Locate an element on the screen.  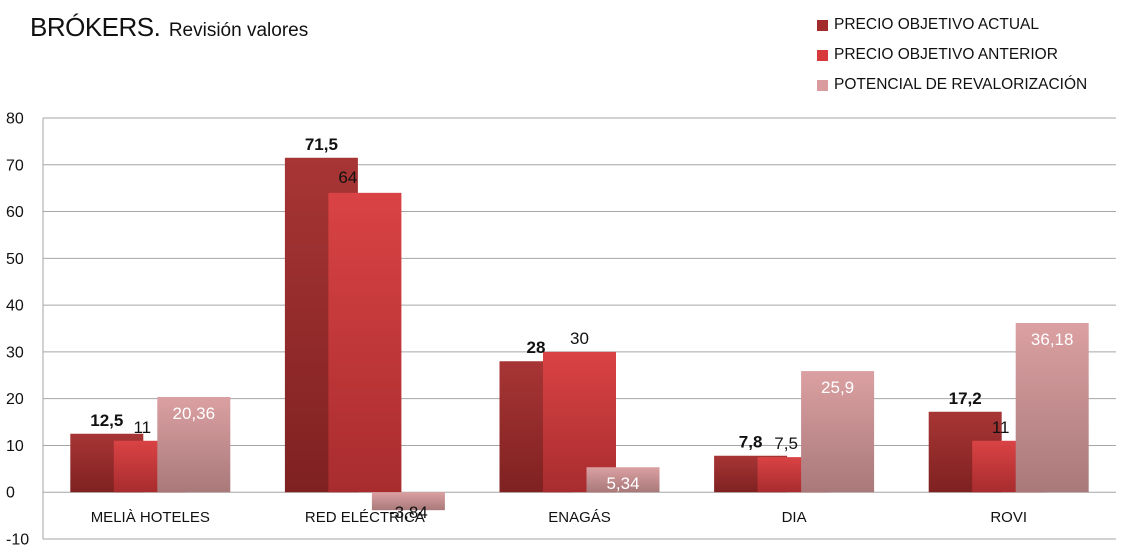
data-label: 7,8 is located at coordinates (751, 442).